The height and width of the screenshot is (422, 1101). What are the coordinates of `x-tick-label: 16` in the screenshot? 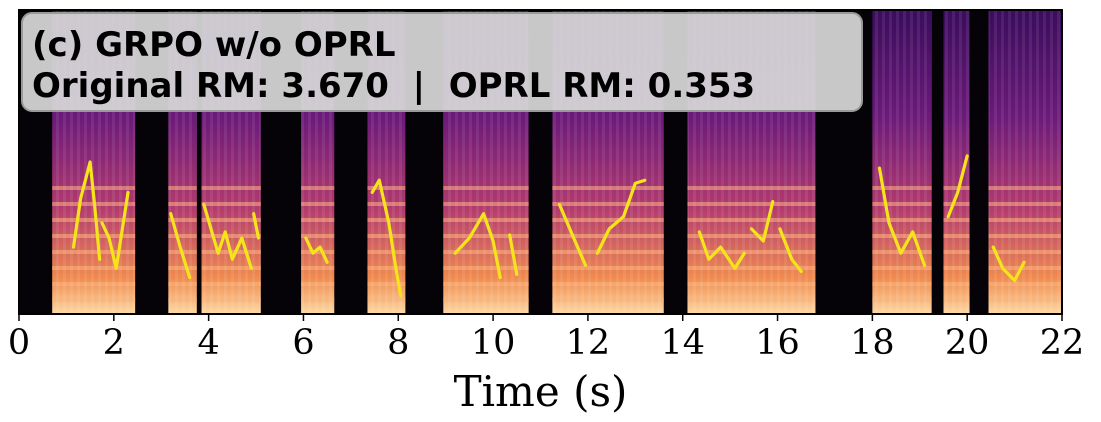 It's located at (777, 343).